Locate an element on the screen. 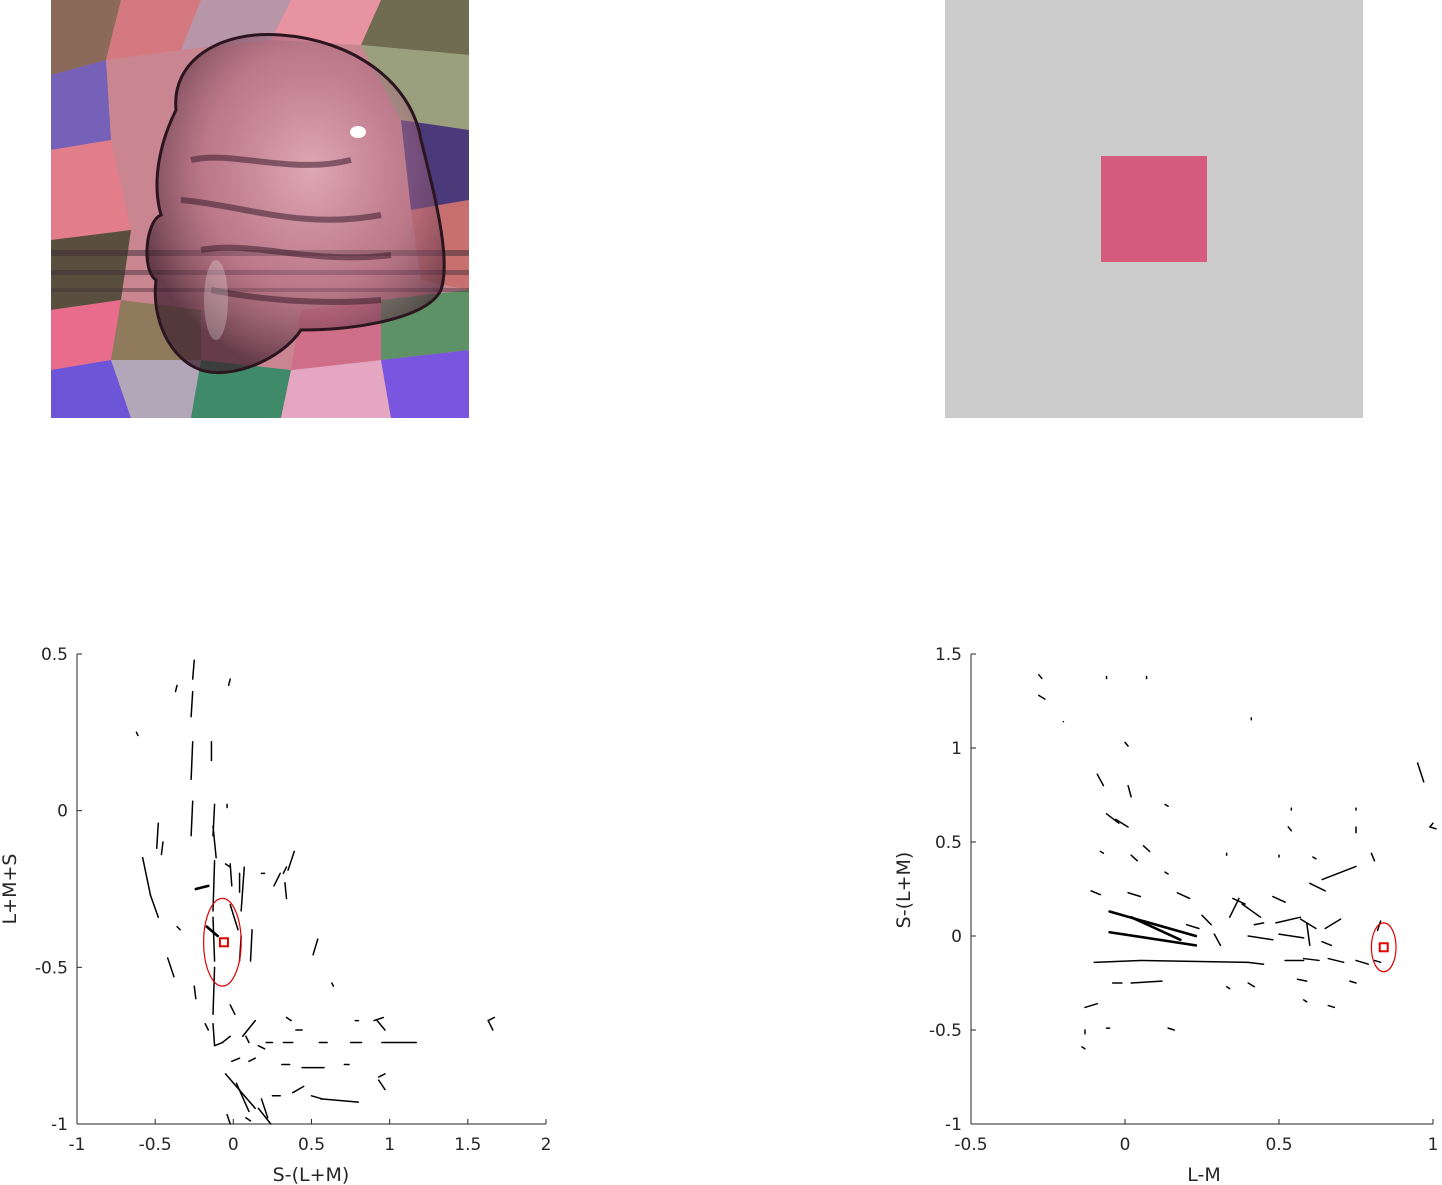 The width and height of the screenshot is (1442, 1185). scene-image-glass-blob is located at coordinates (260, 209).